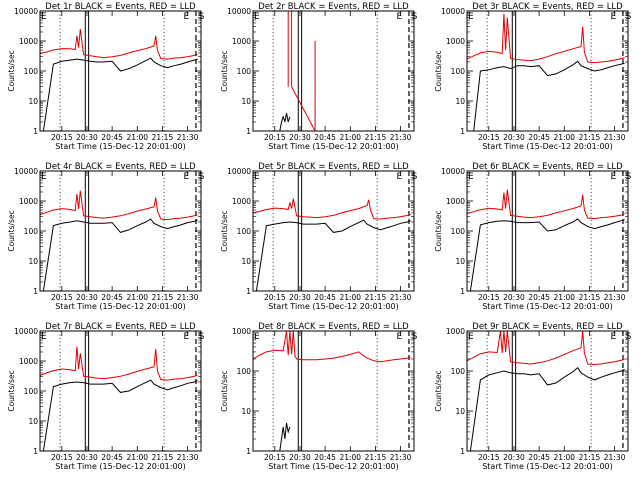 This screenshot has height=480, width=640. Describe the element at coordinates (333, 167) in the screenshot. I see `panel-title: Det 5r BLACK = Events, RED = LLD` at that location.